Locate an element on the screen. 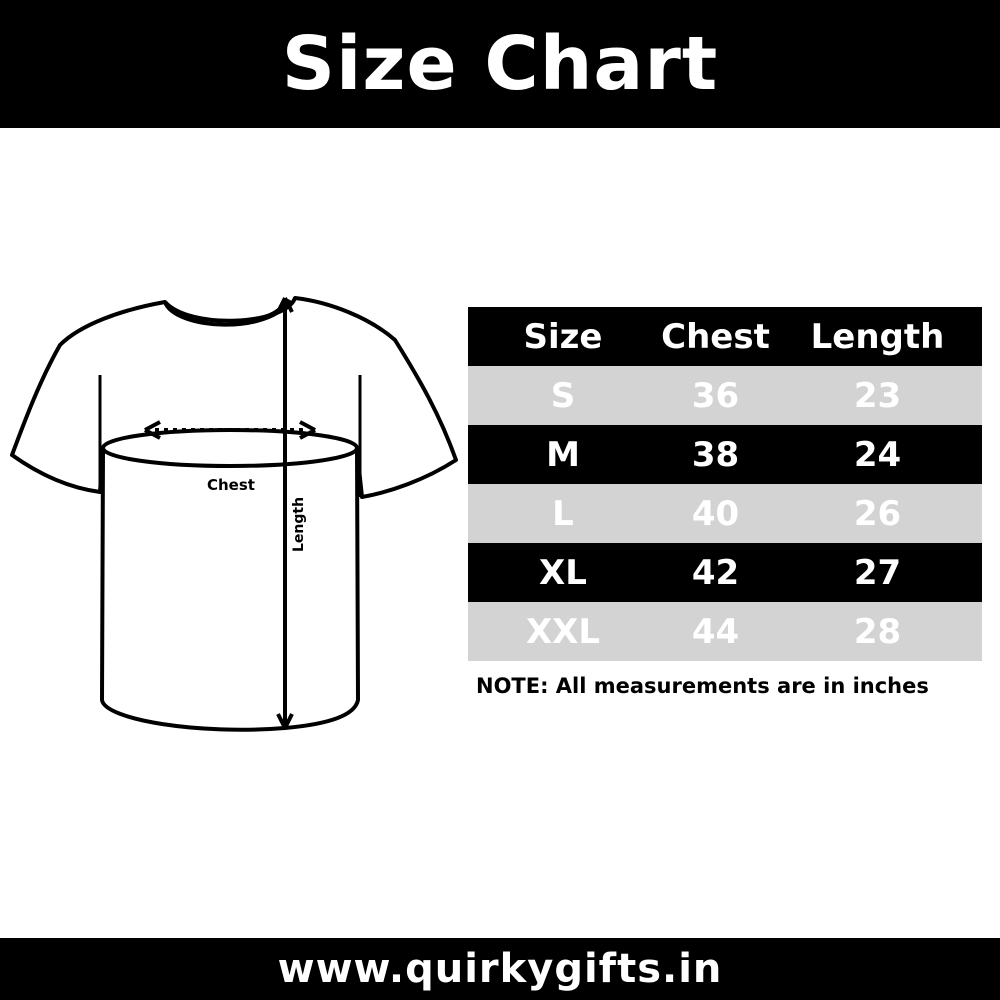 Image resolution: width=1000 pixels, height=1000 pixels. table-row: XL 42 27 is located at coordinates (725, 572).